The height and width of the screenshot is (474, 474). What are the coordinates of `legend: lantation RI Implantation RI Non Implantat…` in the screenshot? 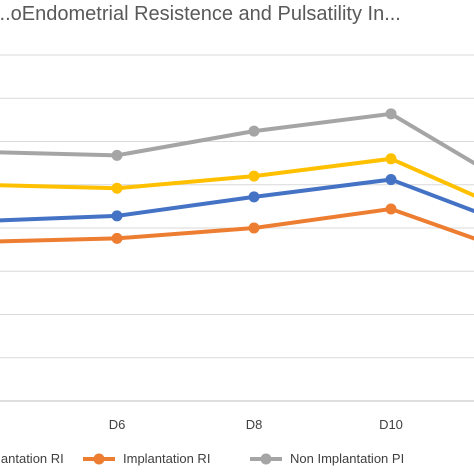 It's located at (202, 458).